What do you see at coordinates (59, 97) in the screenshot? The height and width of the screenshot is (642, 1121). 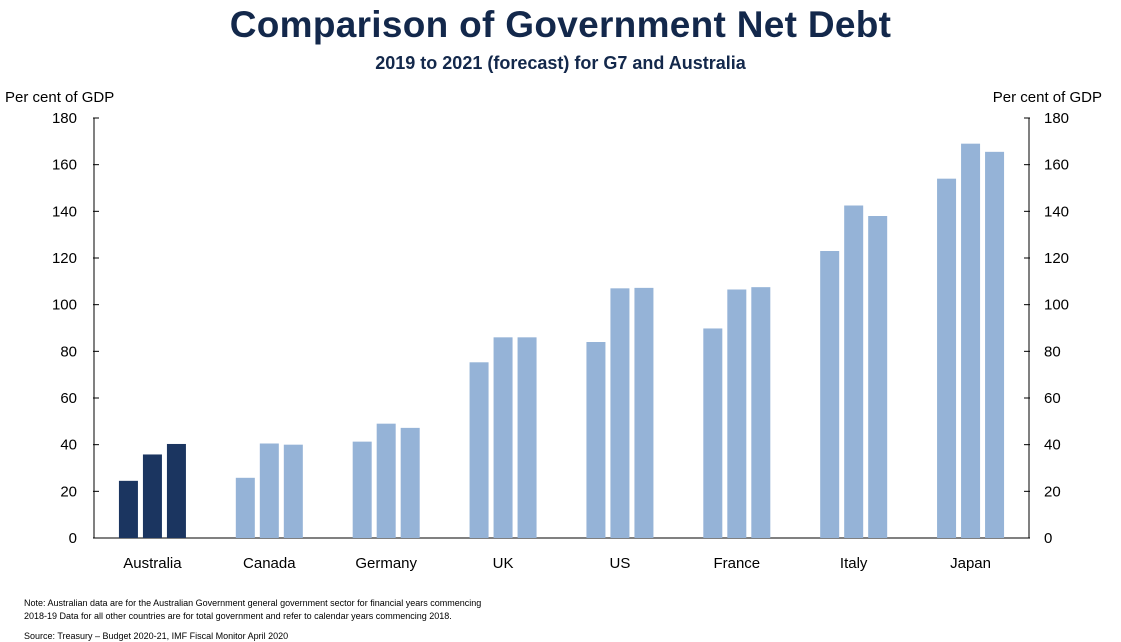 I see `y-axis-label-left: Per cent of GDP` at bounding box center [59, 97].